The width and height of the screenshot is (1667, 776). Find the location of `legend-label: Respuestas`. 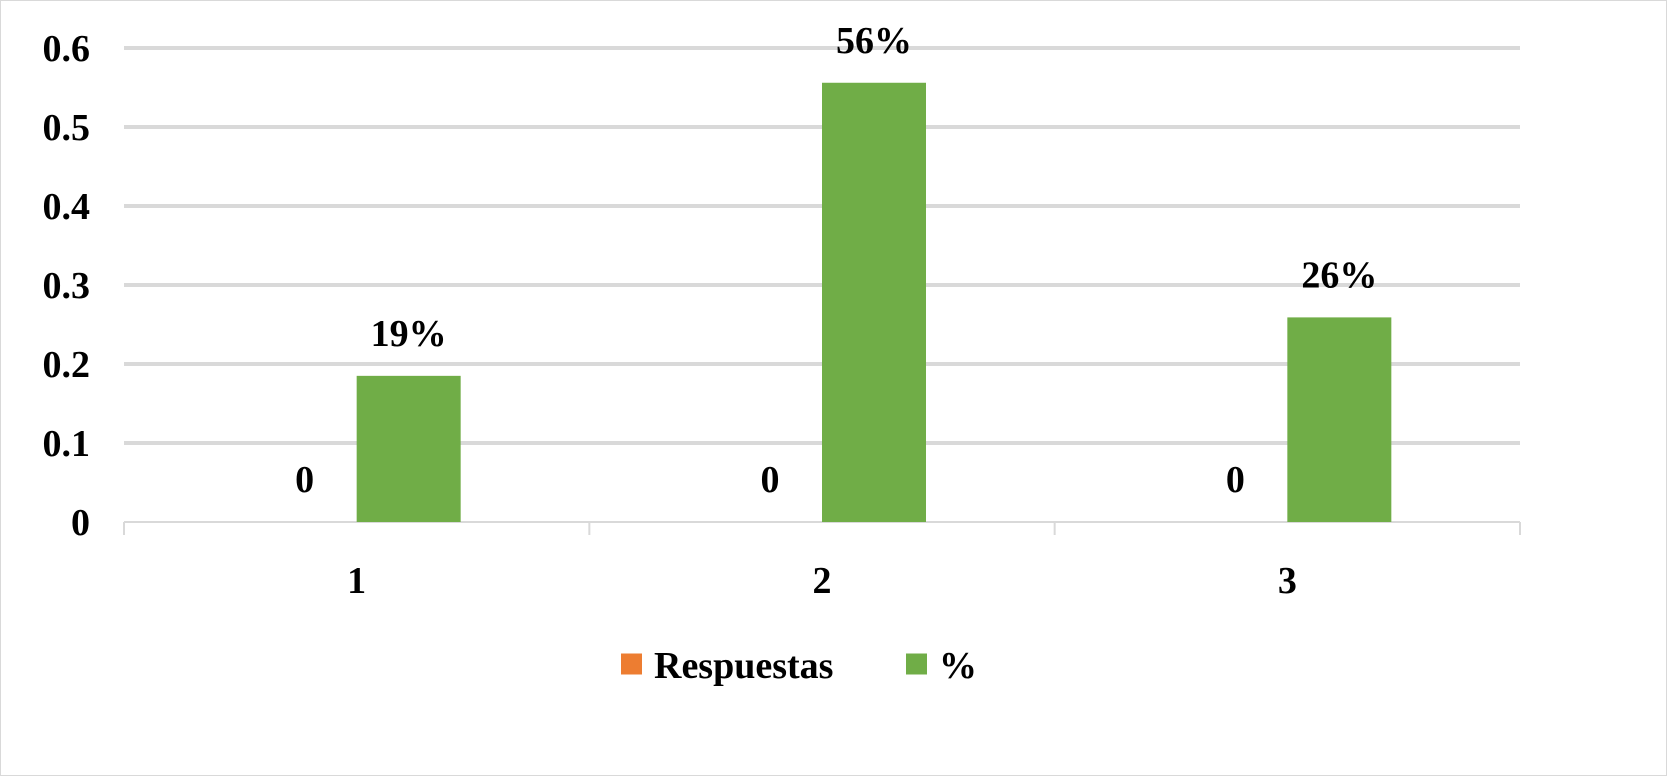

legend-label: Respuestas is located at coordinates (743, 666).